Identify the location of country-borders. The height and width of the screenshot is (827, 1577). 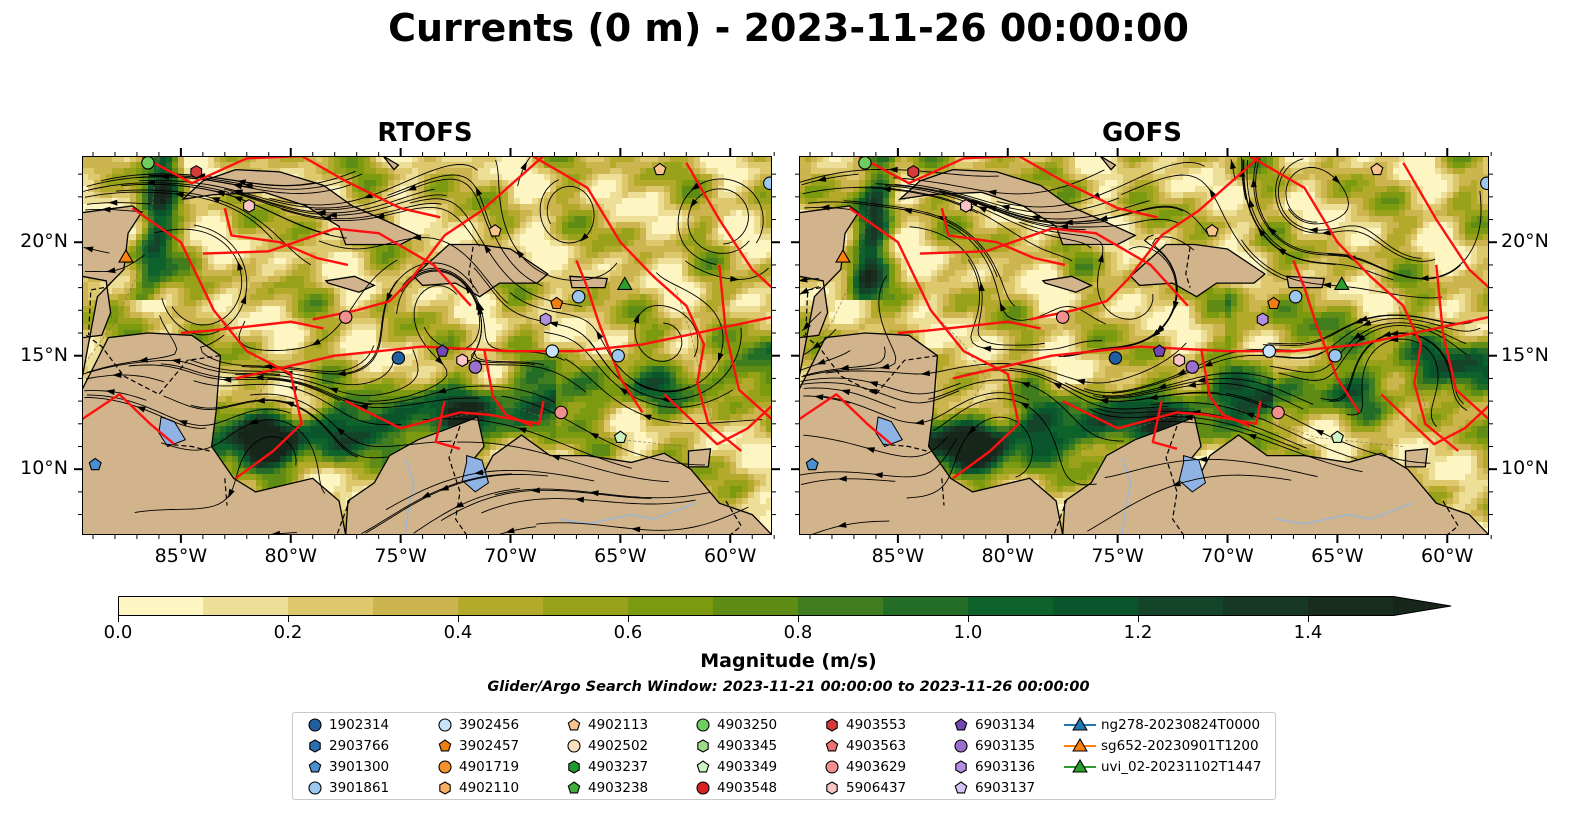
(414, 390).